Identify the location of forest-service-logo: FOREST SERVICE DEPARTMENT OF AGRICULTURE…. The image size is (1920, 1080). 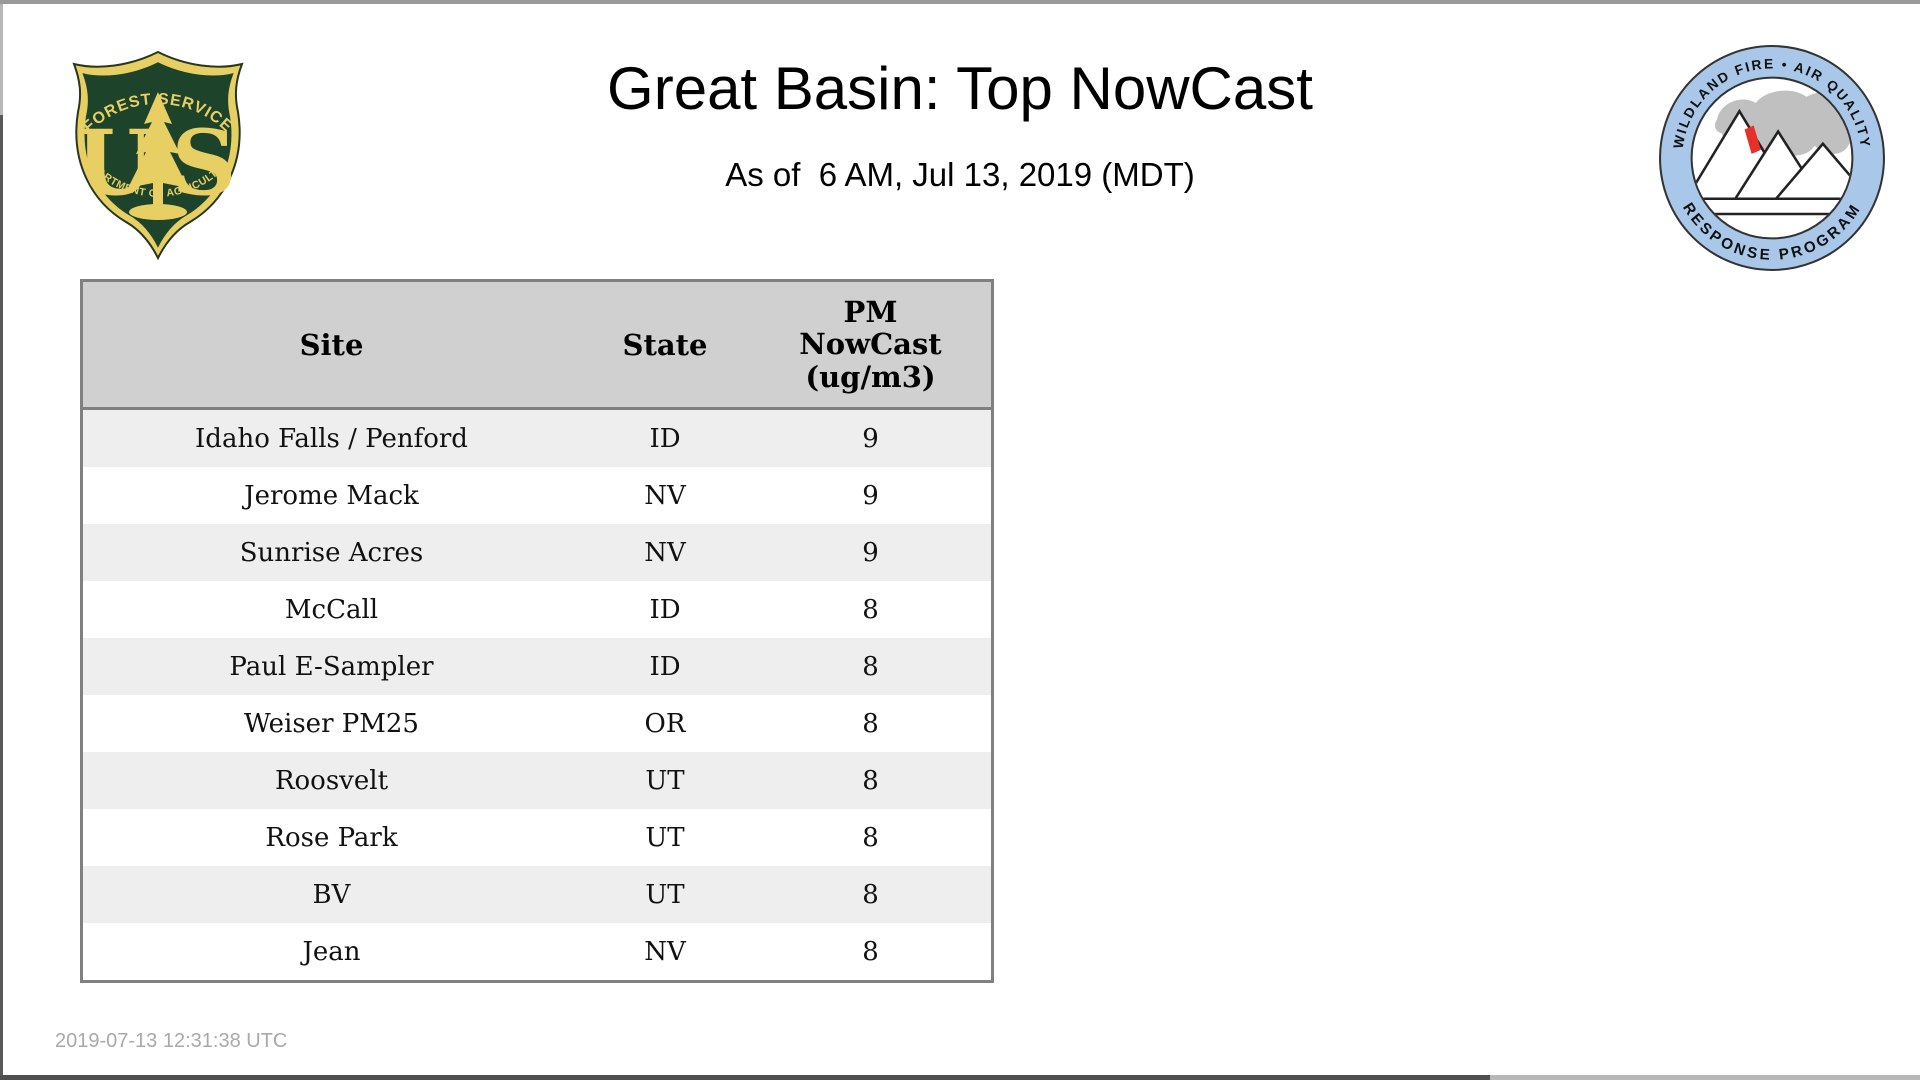
(151, 151).